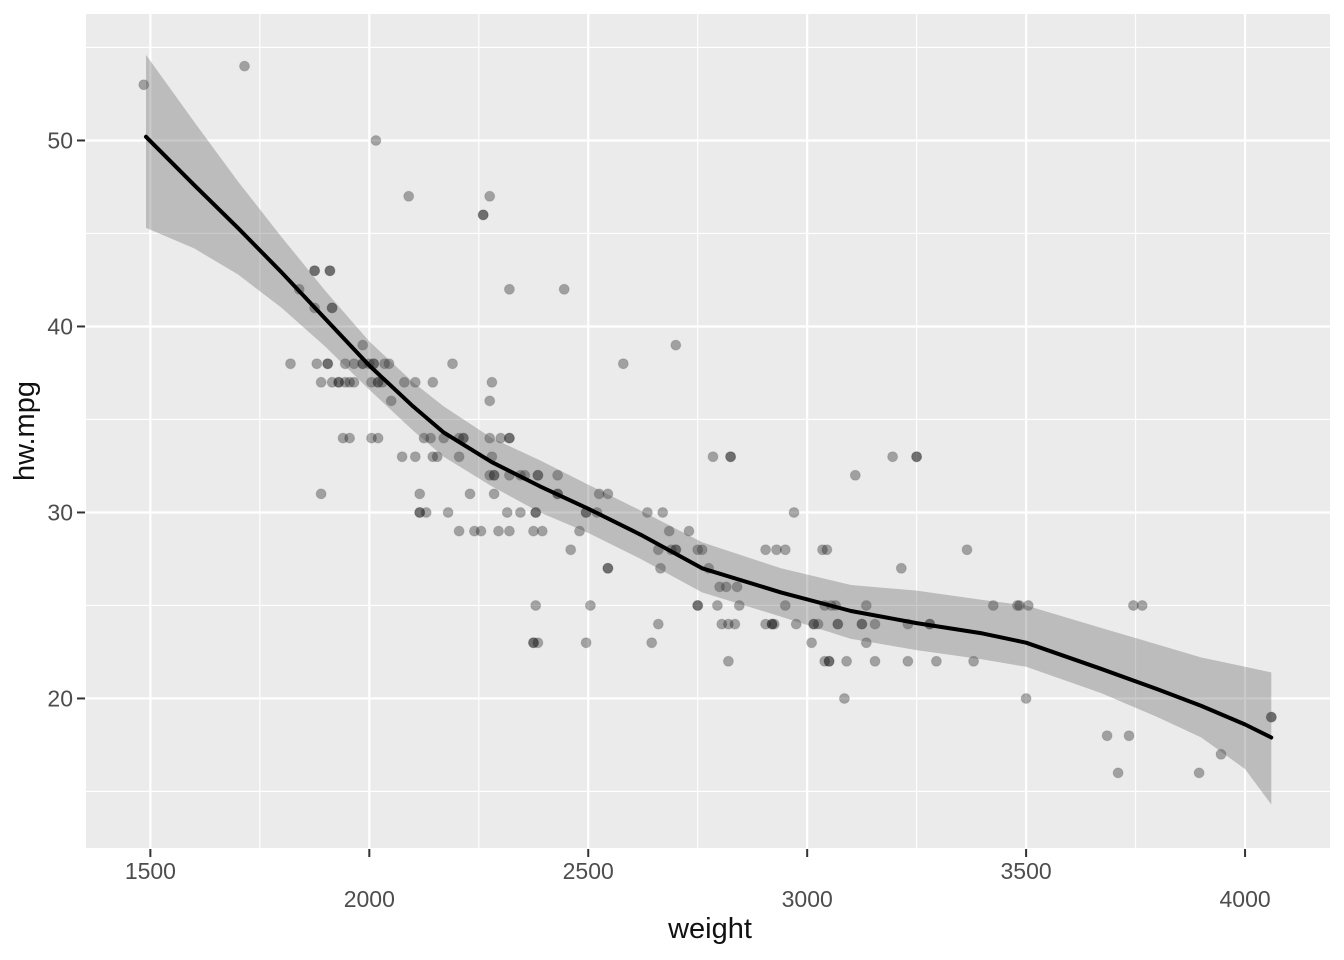  Describe the element at coordinates (60, 420) in the screenshot. I see `y-axis-tick-labels: 20 30 40 50` at that location.